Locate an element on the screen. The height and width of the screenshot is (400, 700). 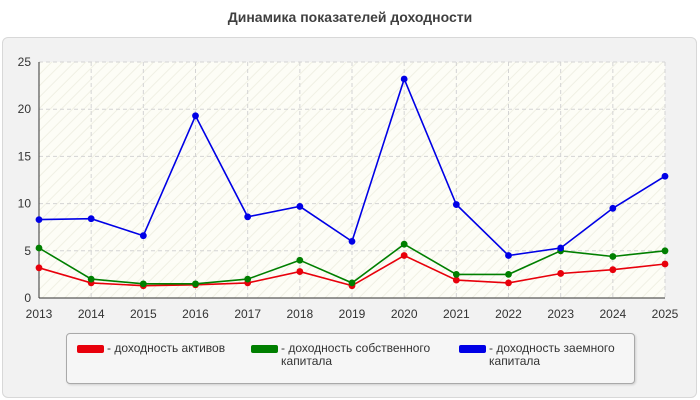
y-tick-label: 15 is located at coordinates (25, 156).